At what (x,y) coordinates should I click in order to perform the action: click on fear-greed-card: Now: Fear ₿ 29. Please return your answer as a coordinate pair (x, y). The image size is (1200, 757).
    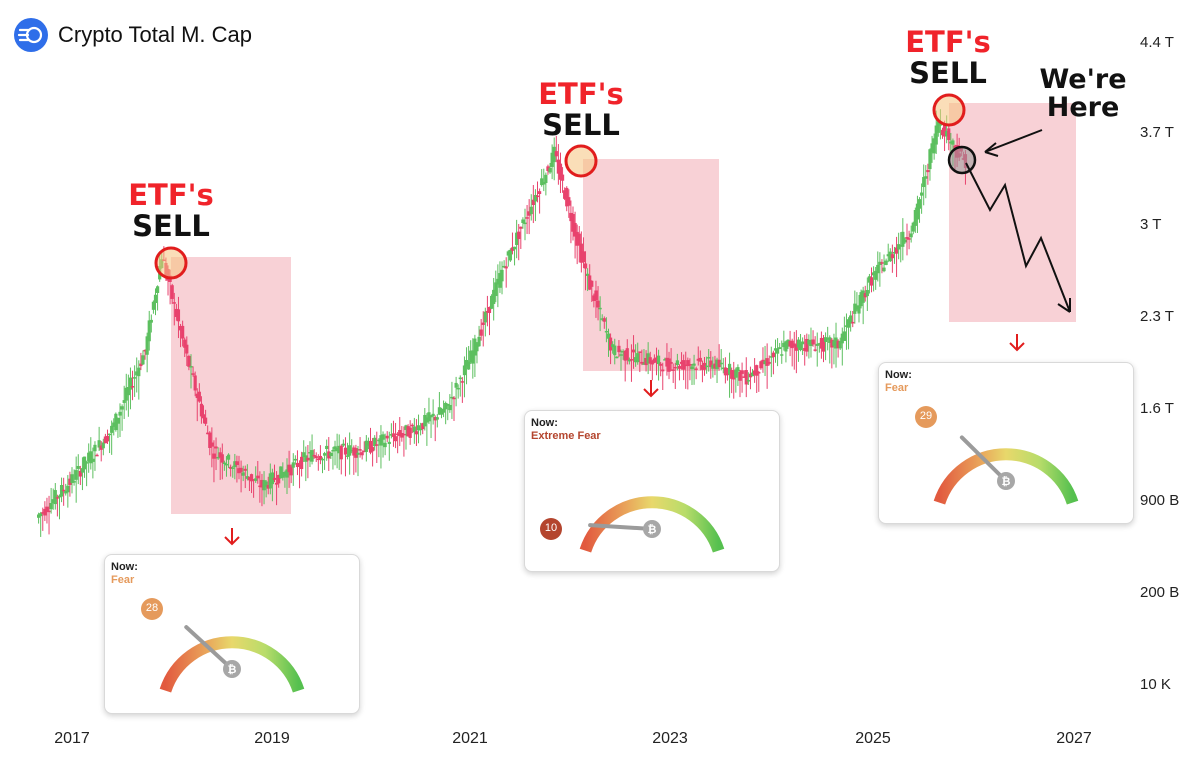
    Looking at the image, I should click on (1006, 443).